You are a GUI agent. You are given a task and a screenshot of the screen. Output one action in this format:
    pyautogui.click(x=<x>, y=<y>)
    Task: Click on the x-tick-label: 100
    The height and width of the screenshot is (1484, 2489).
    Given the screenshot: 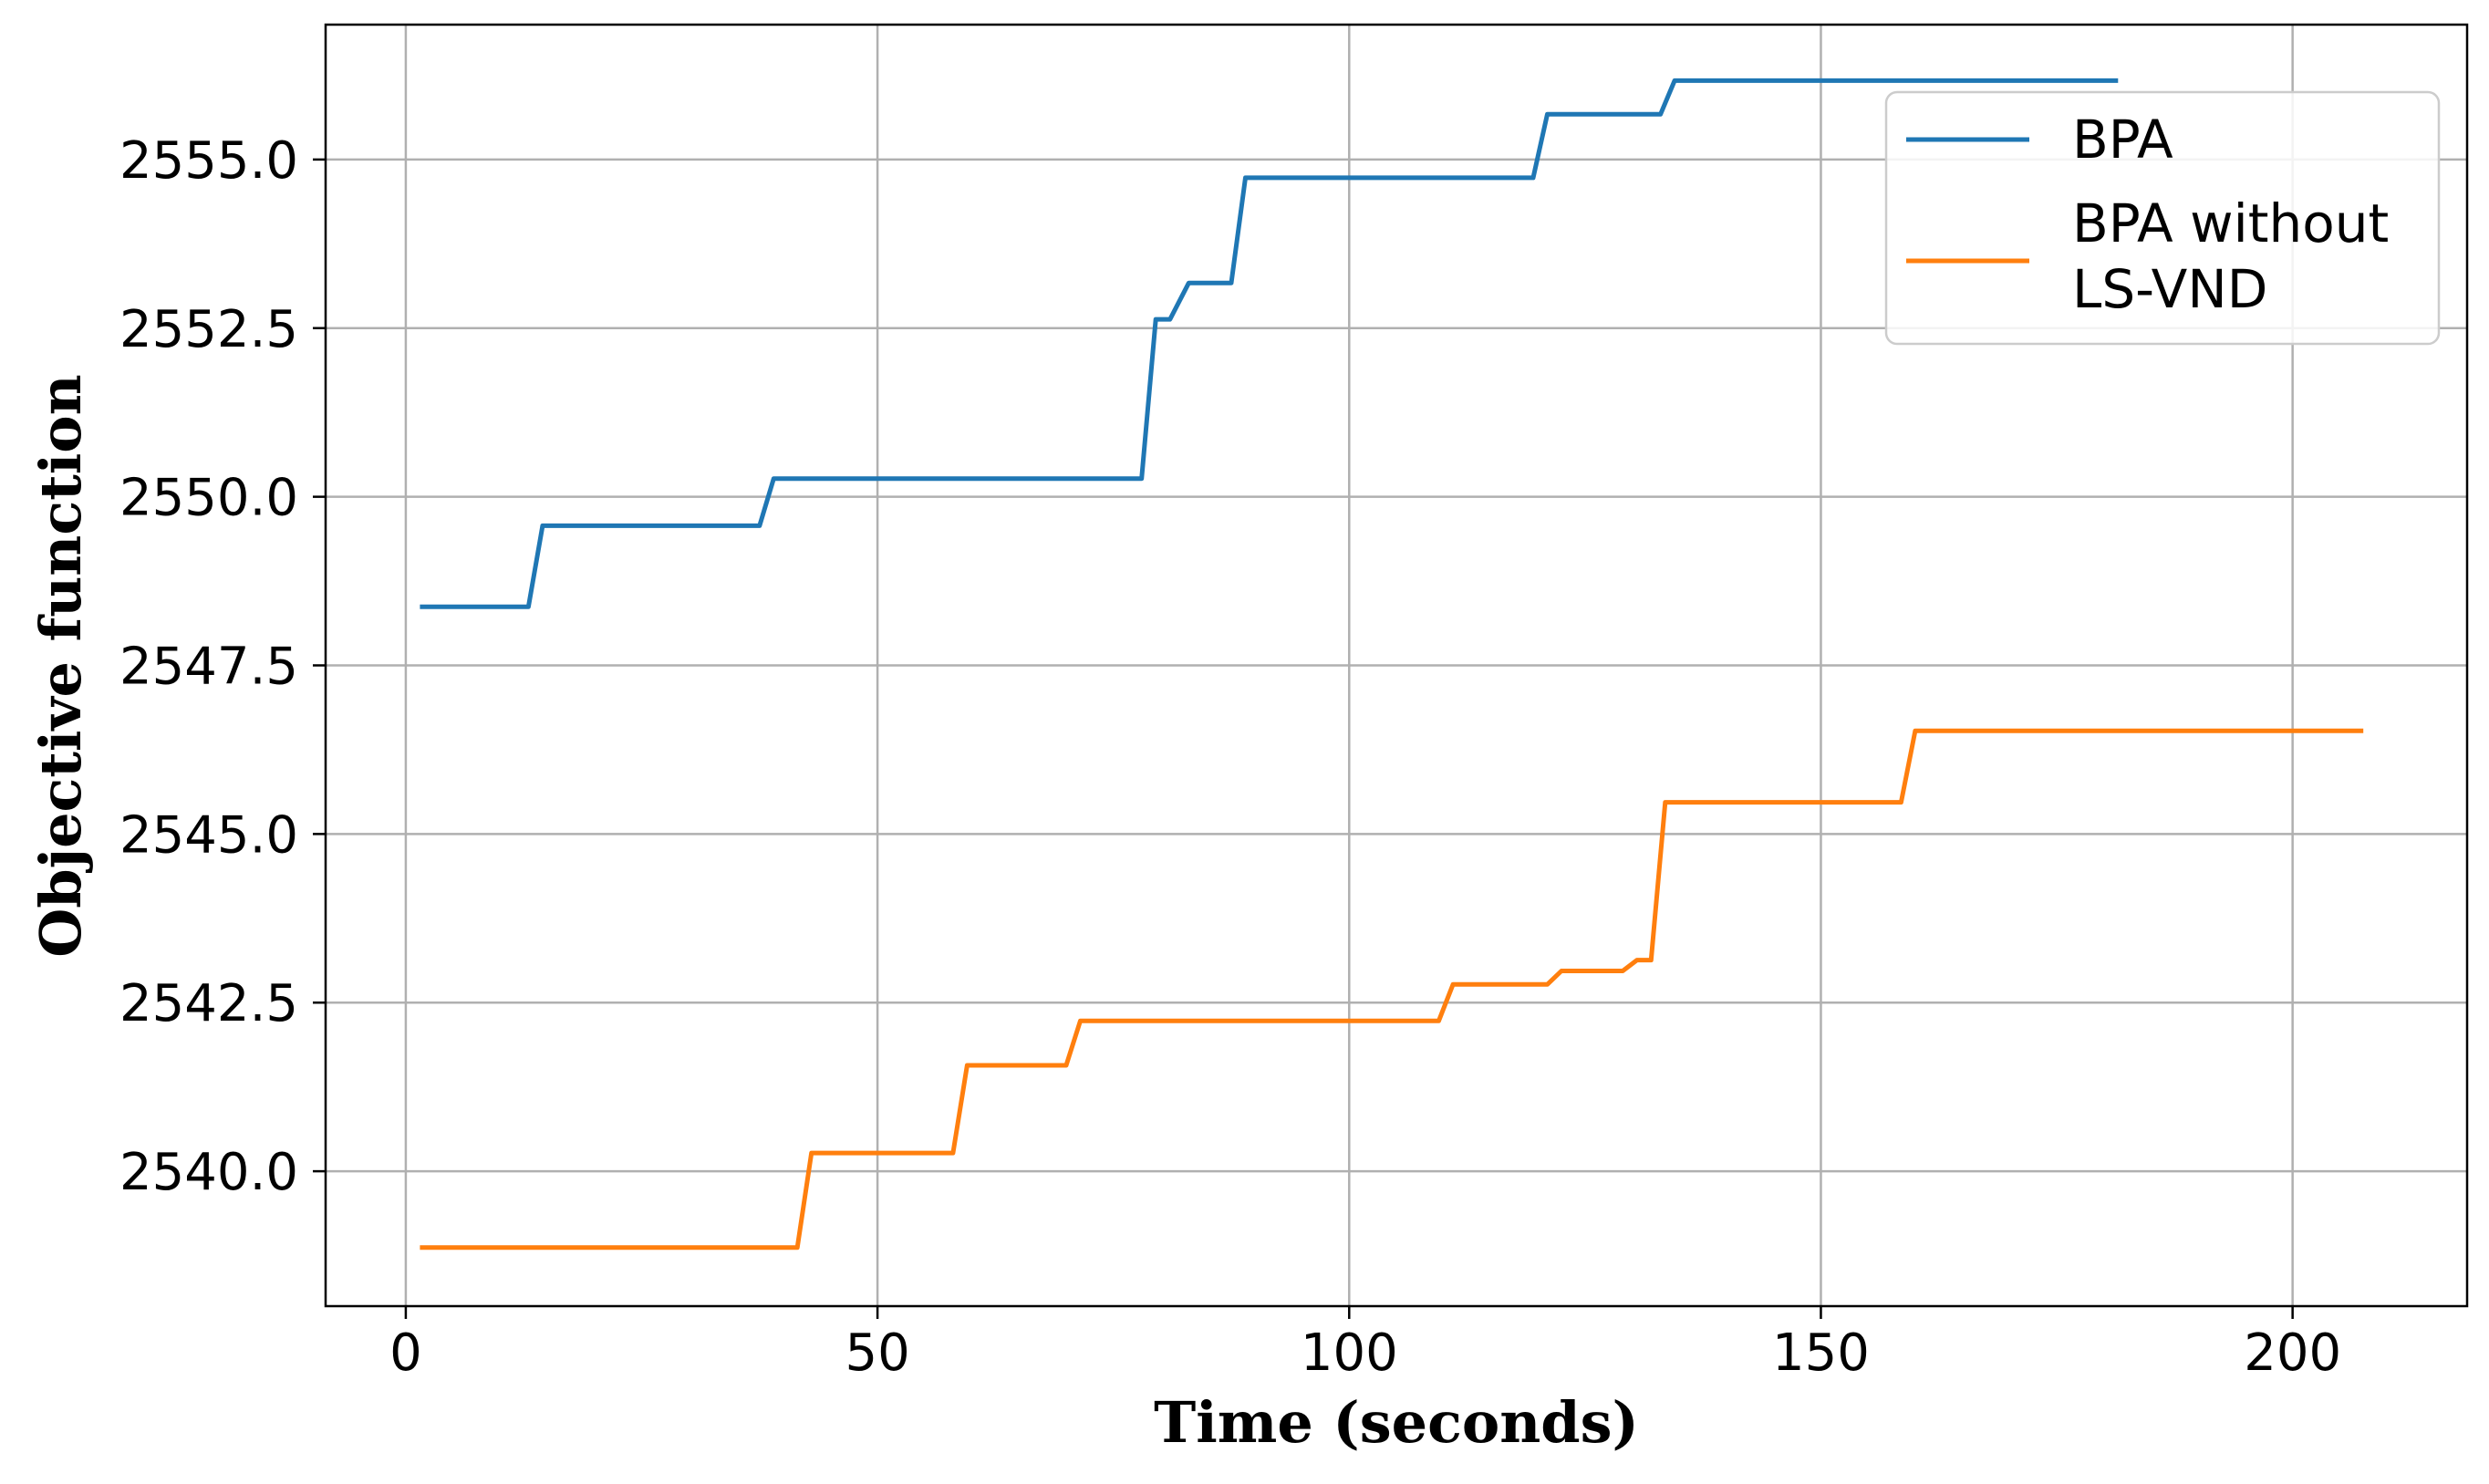 What is the action you would take?
    pyautogui.click(x=1349, y=1353)
    